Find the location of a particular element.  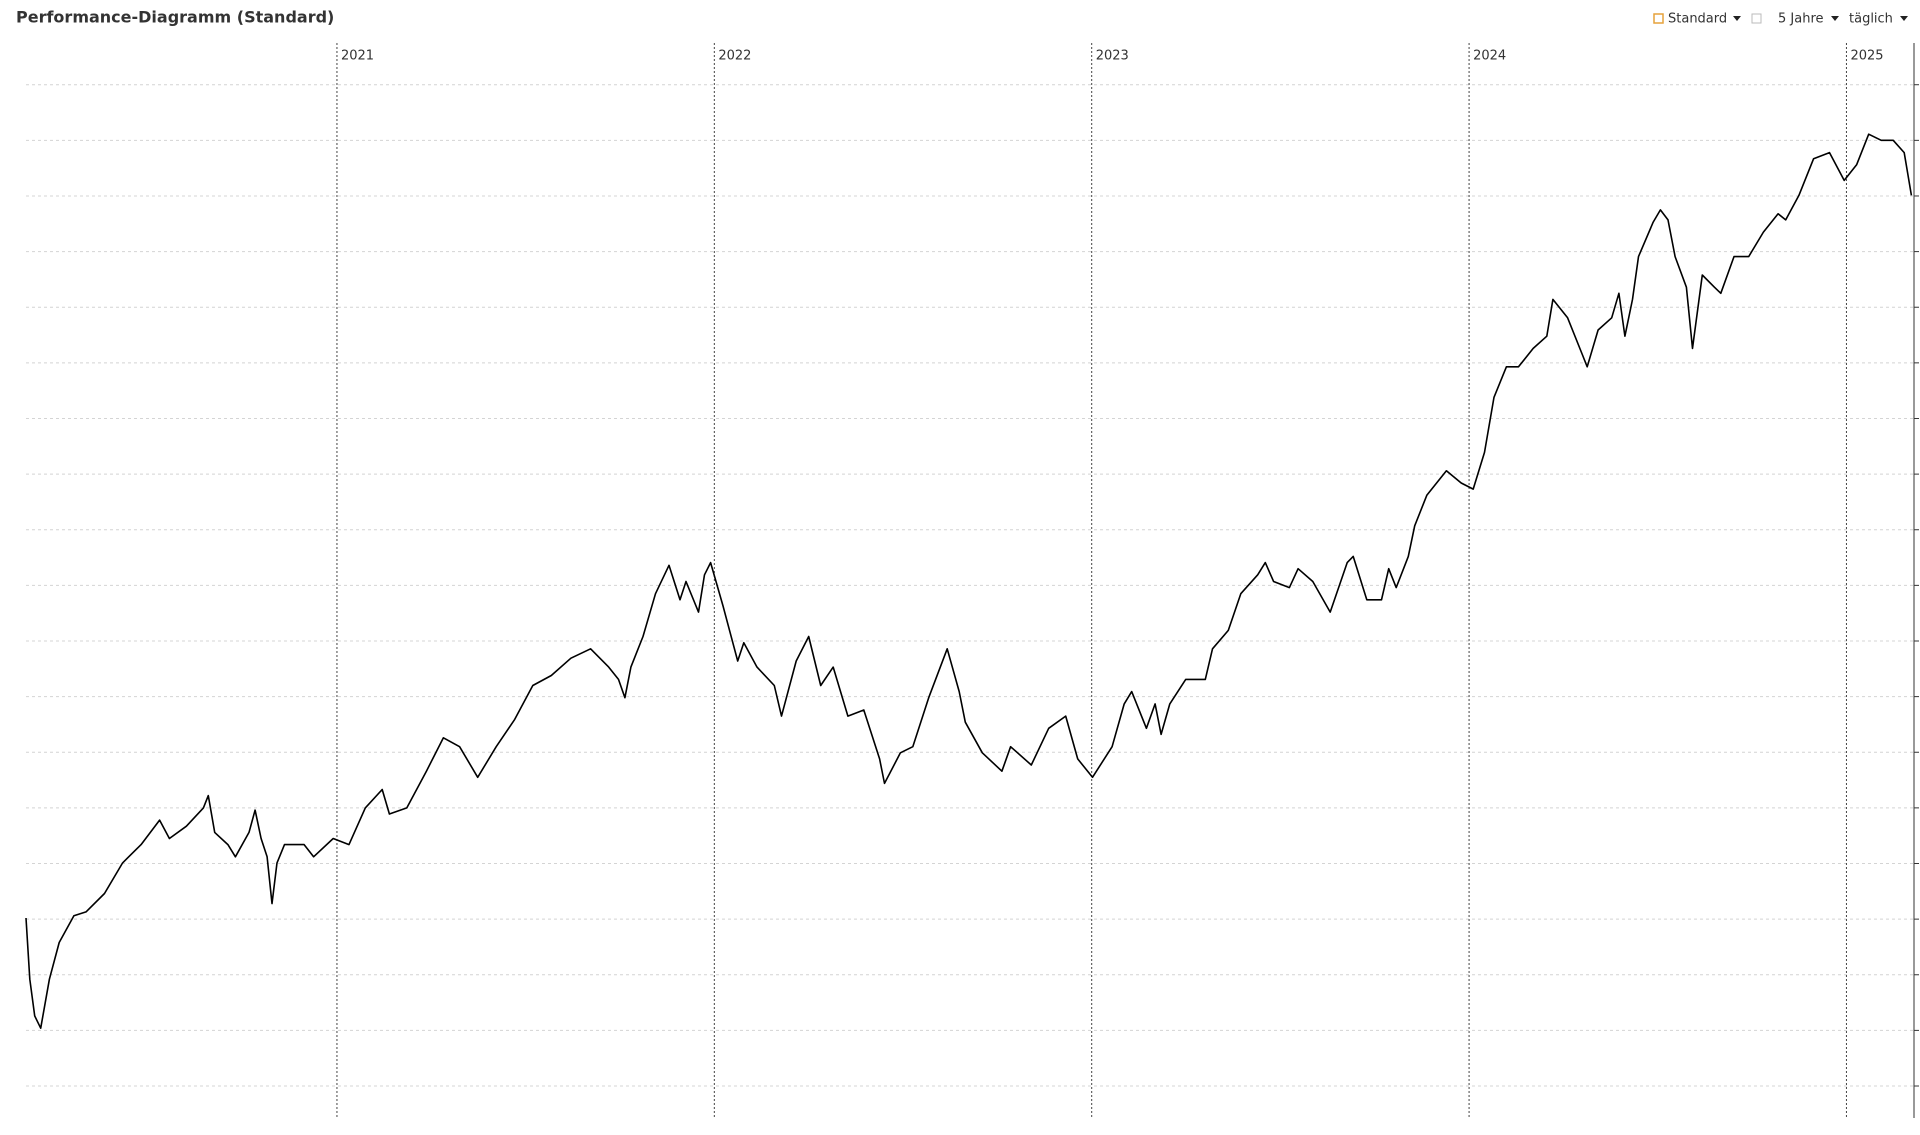

x-tick-label: 2023 is located at coordinates (1112, 56).